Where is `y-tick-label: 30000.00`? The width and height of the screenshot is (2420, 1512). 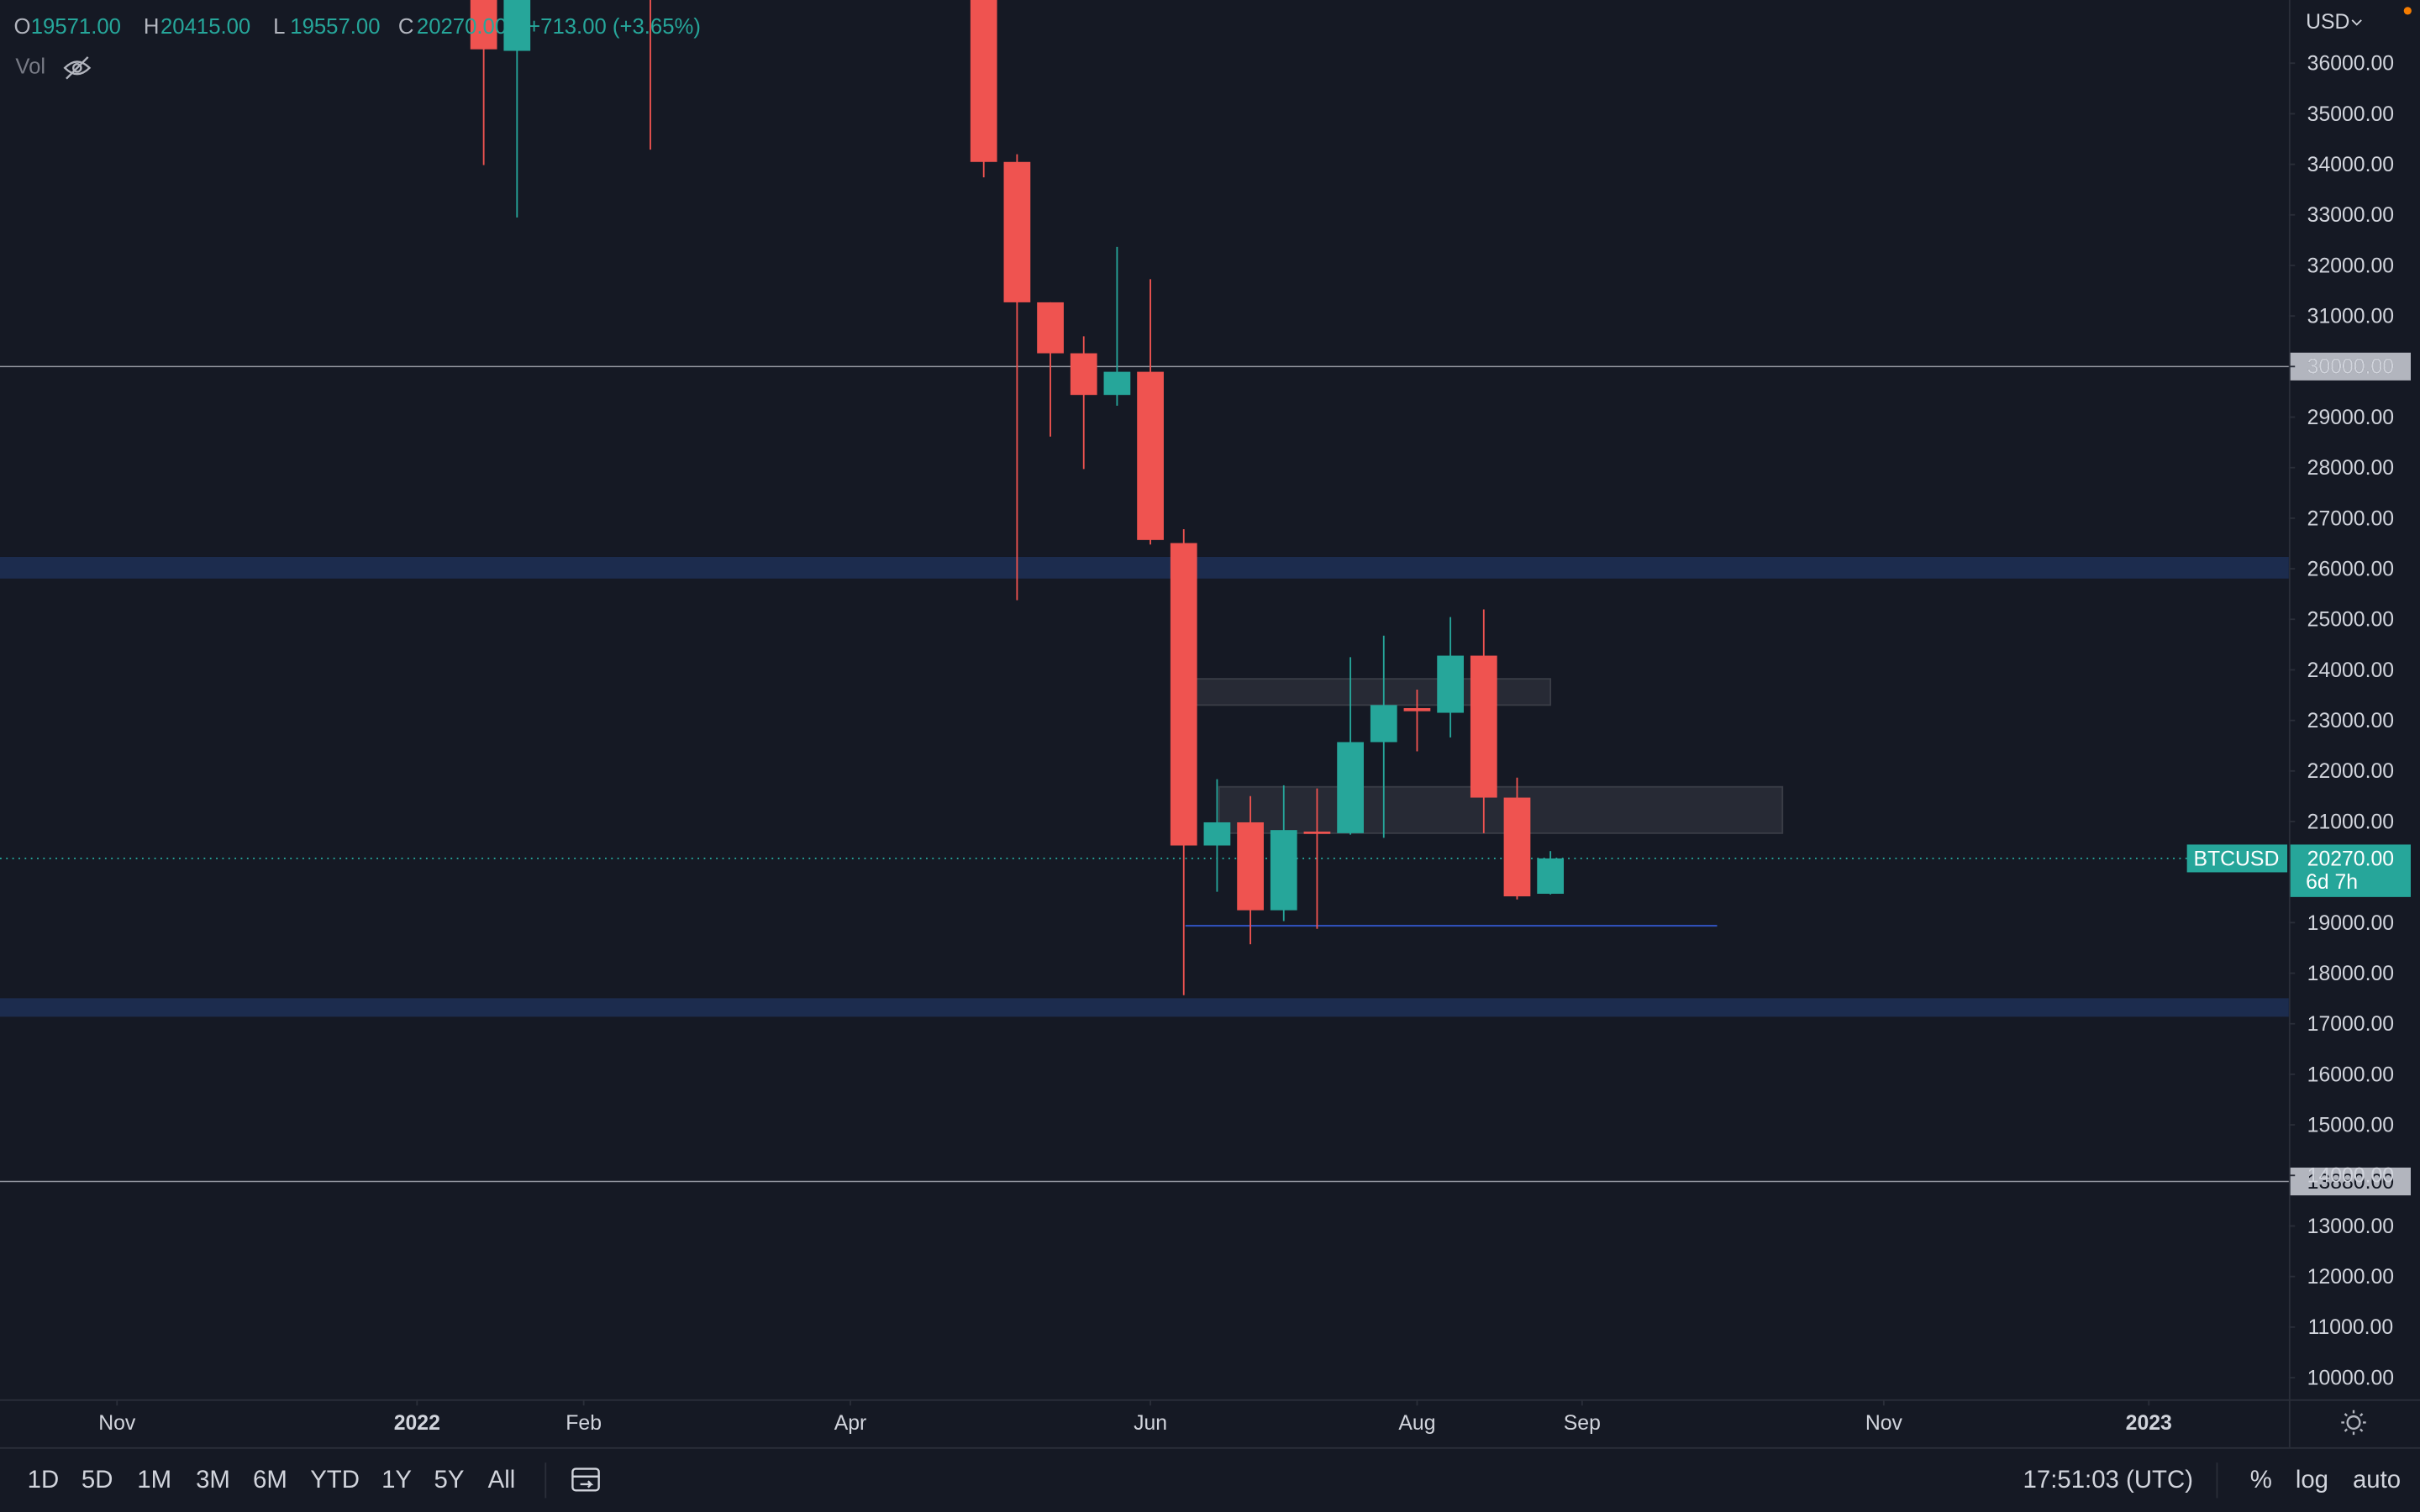 y-tick-label: 30000.00 is located at coordinates (2350, 367).